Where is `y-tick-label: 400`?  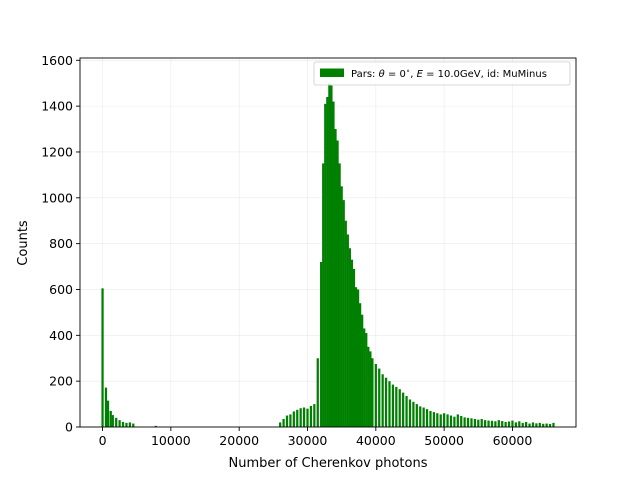 y-tick-label: 400 is located at coordinates (61, 335).